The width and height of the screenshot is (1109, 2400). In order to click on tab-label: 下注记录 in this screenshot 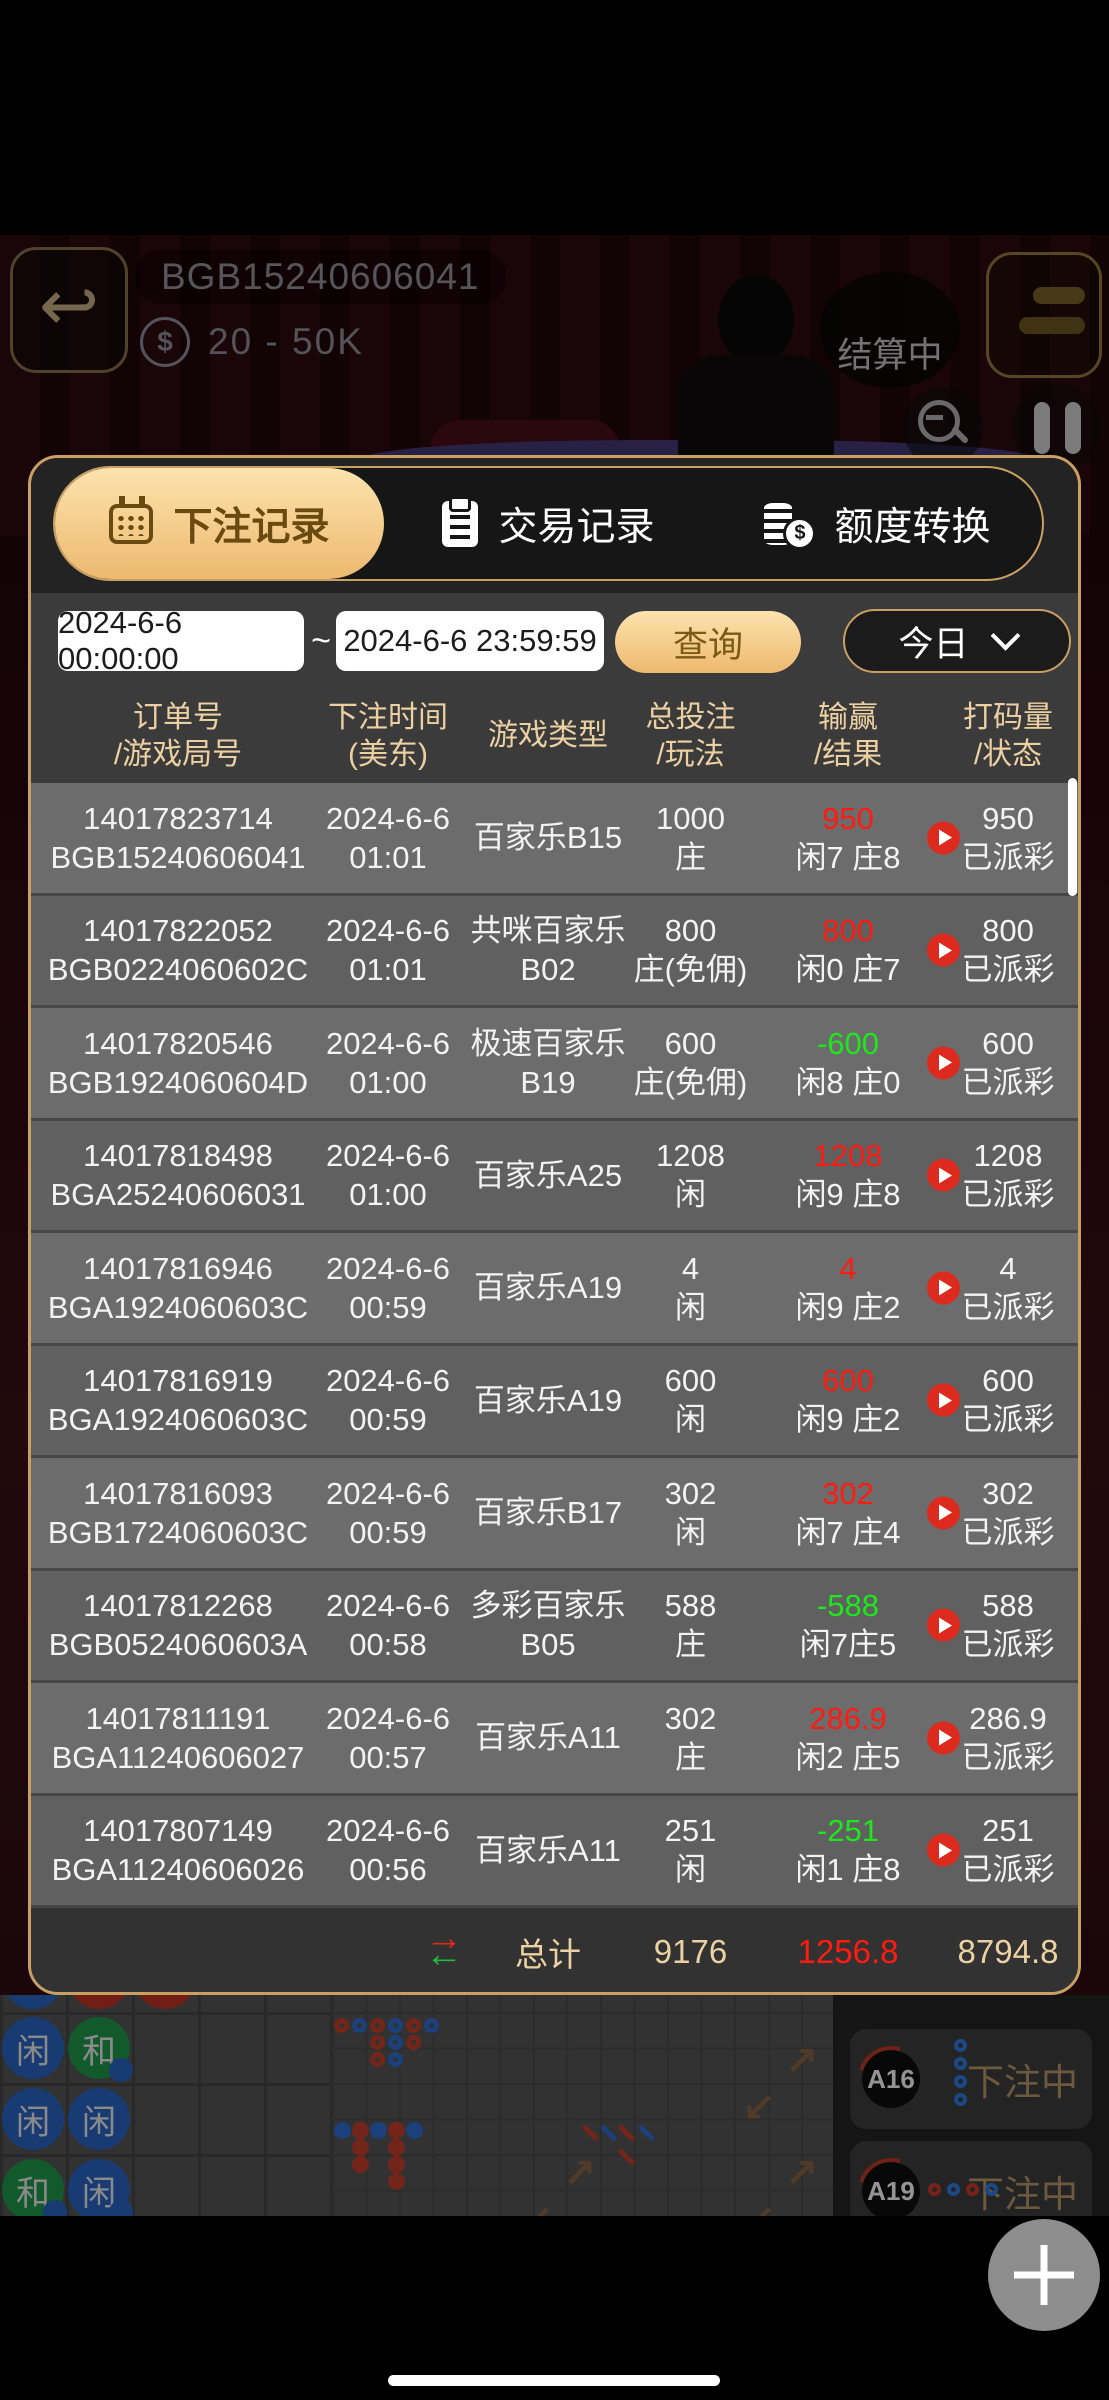, I will do `click(251, 527)`.